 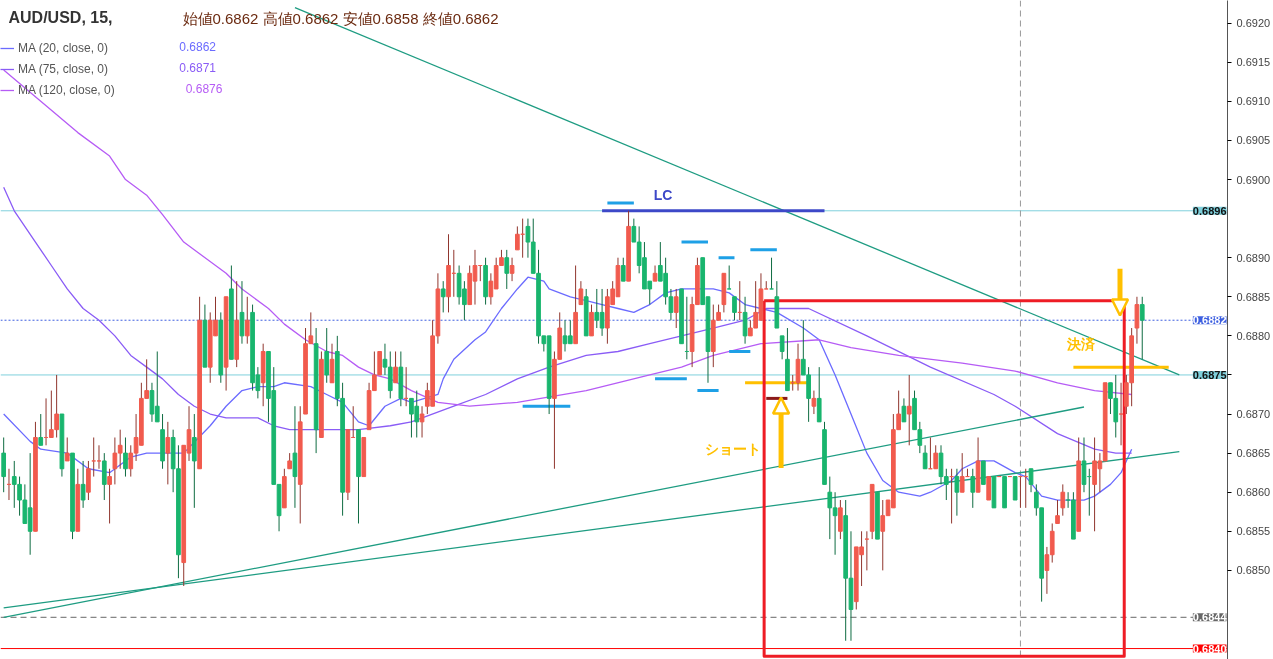 I want to click on legend-label: MA (20, close, 0), so click(x=63, y=48).